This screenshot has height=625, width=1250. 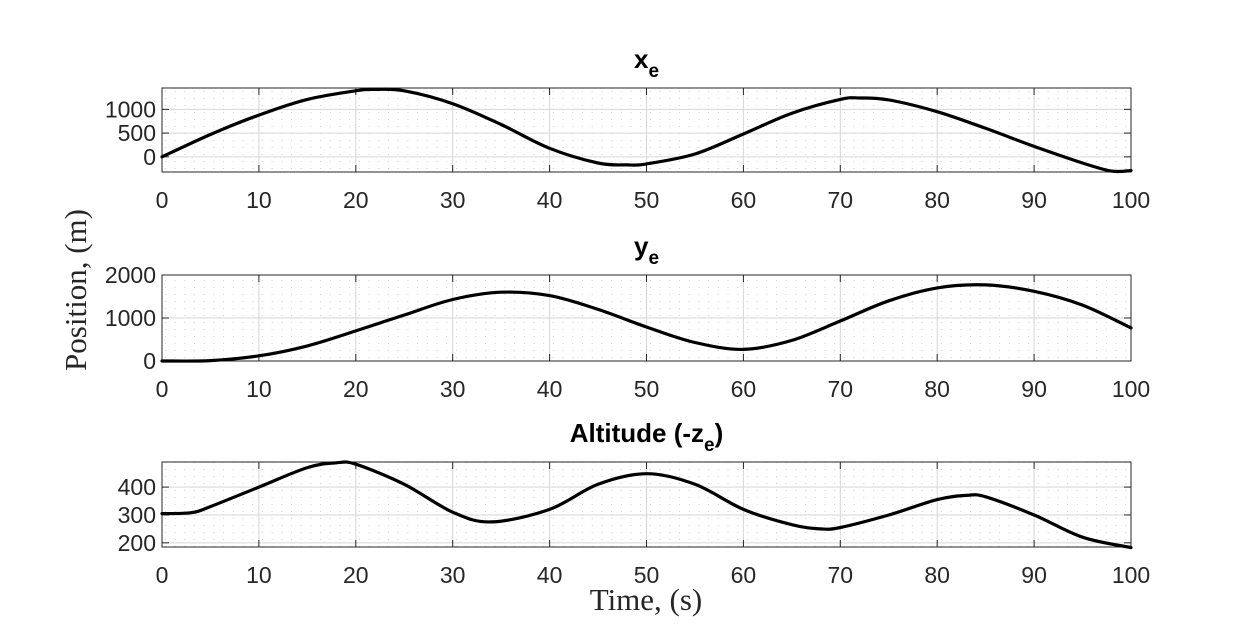 I want to click on y-tick-label: 200, so click(x=137, y=543).